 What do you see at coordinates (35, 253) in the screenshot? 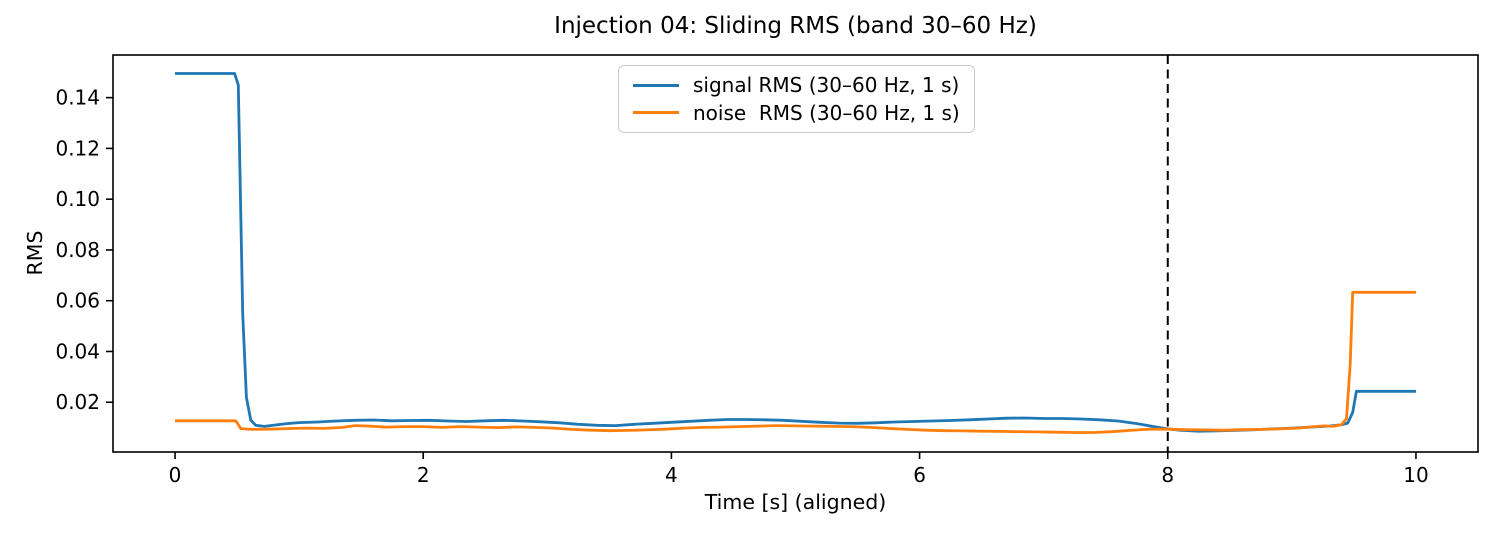
I see `y-axis-label: RMS` at bounding box center [35, 253].